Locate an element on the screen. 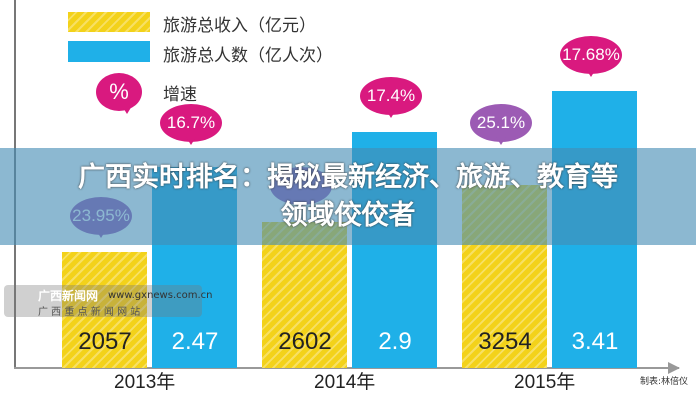 The height and width of the screenshot is (400, 696). legend-label-revenue: 旅游总收入（亿元） is located at coordinates (239, 26).